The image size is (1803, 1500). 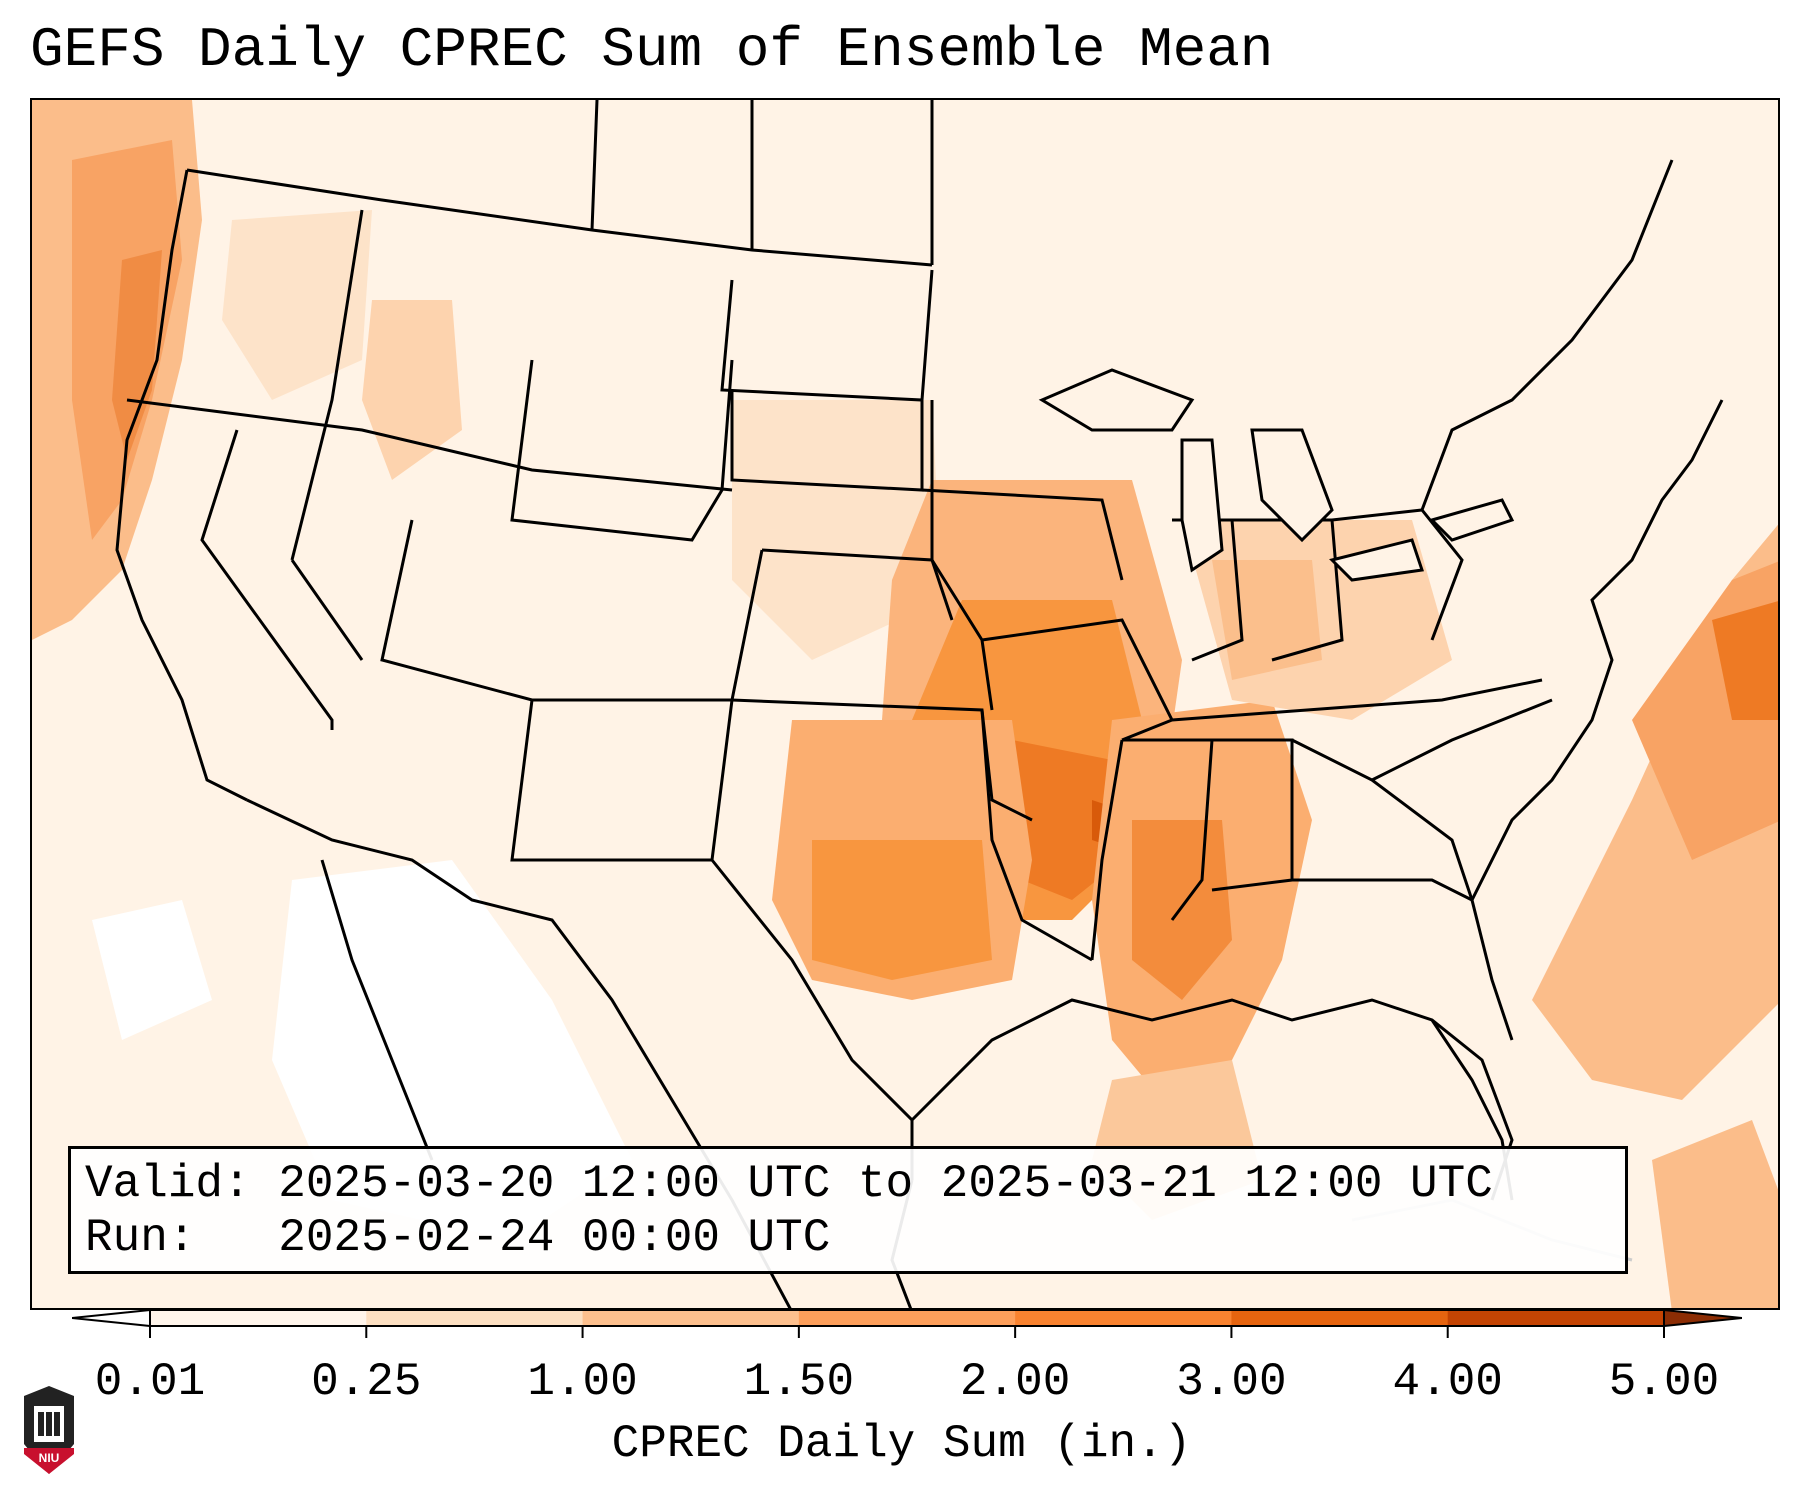 What do you see at coordinates (111, 1319) in the screenshot?
I see `colorbar-under-arrow` at bounding box center [111, 1319].